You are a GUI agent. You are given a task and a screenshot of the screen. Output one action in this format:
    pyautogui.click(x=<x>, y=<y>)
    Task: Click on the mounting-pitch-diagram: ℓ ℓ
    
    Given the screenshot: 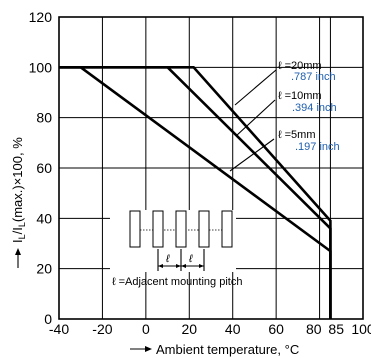 What is the action you would take?
    pyautogui.click(x=173, y=241)
    